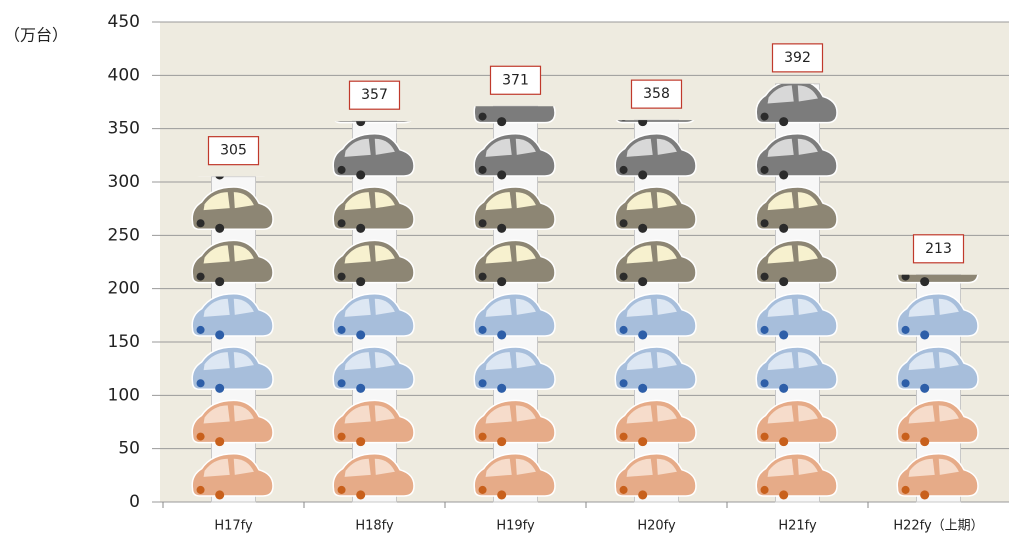 This screenshot has width=1009, height=537. What do you see at coordinates (124, 235) in the screenshot?
I see `y-tick-label: 250` at bounding box center [124, 235].